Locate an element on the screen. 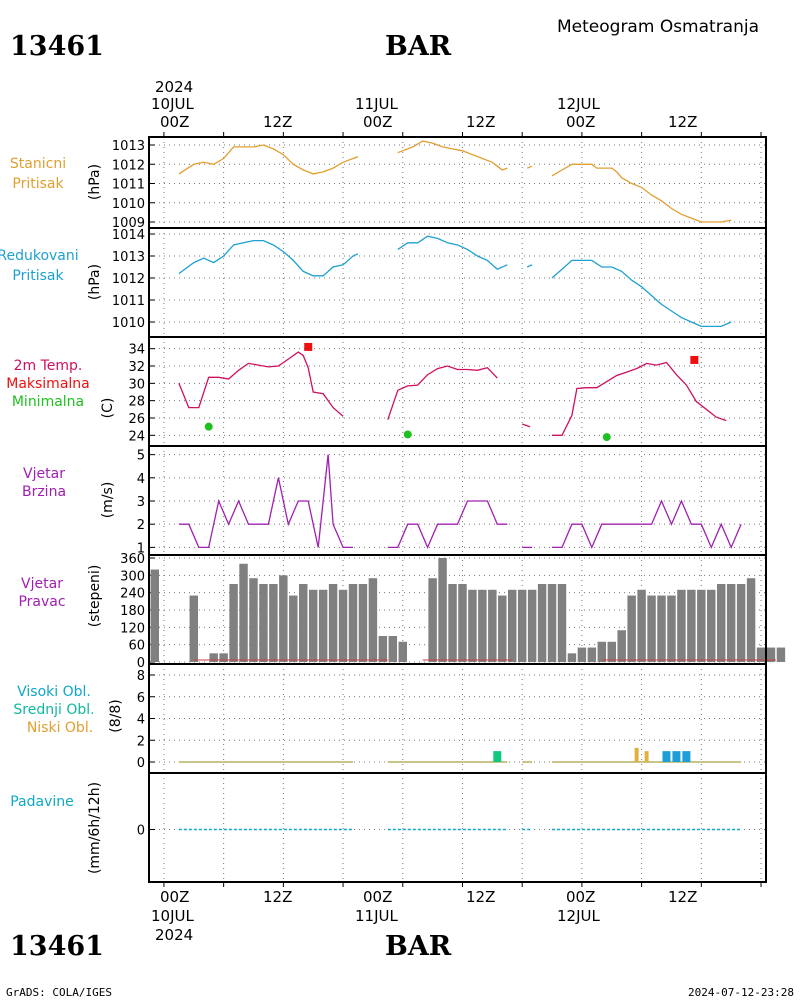 This screenshot has width=800, height=1000. y-tick-label: 1012 is located at coordinates (128, 279).